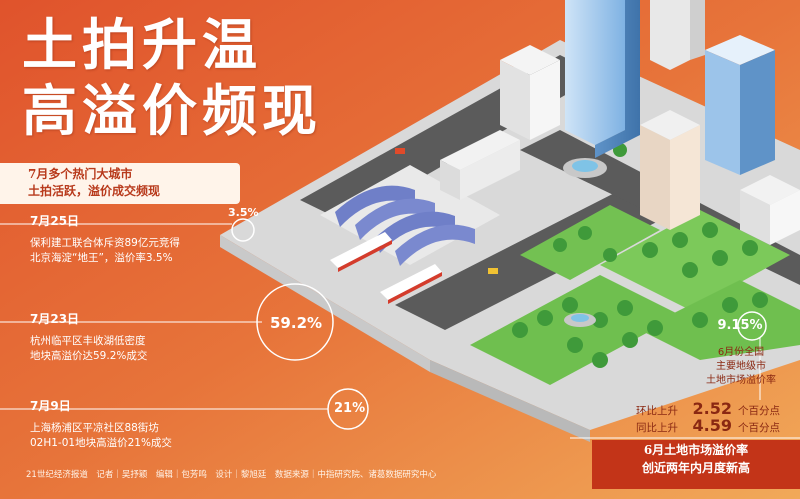 The image size is (800, 499). I want to click on premium-circle-medium, so click(348, 409).